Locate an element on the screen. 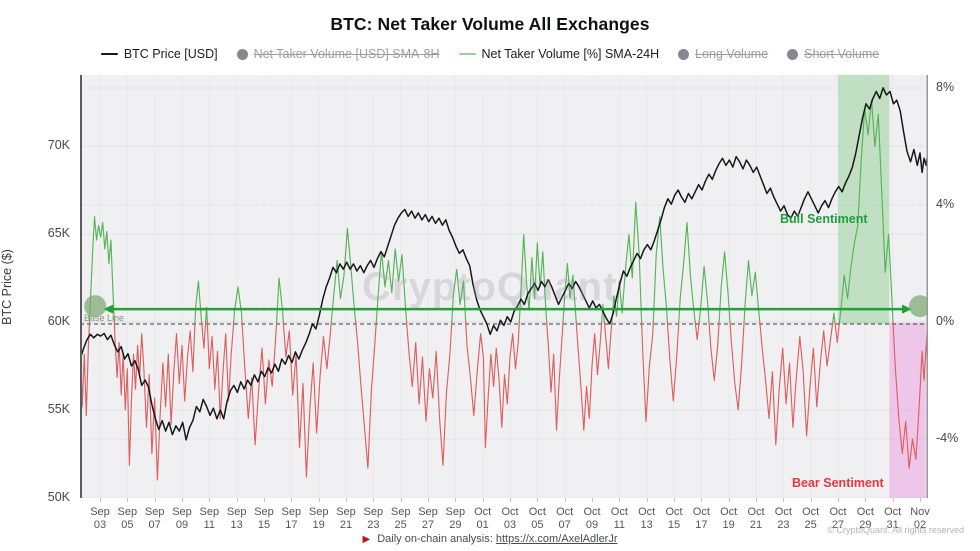 This screenshot has width=980, height=551. x-tick-label-Sep-17: Sep 17 is located at coordinates (291, 518).